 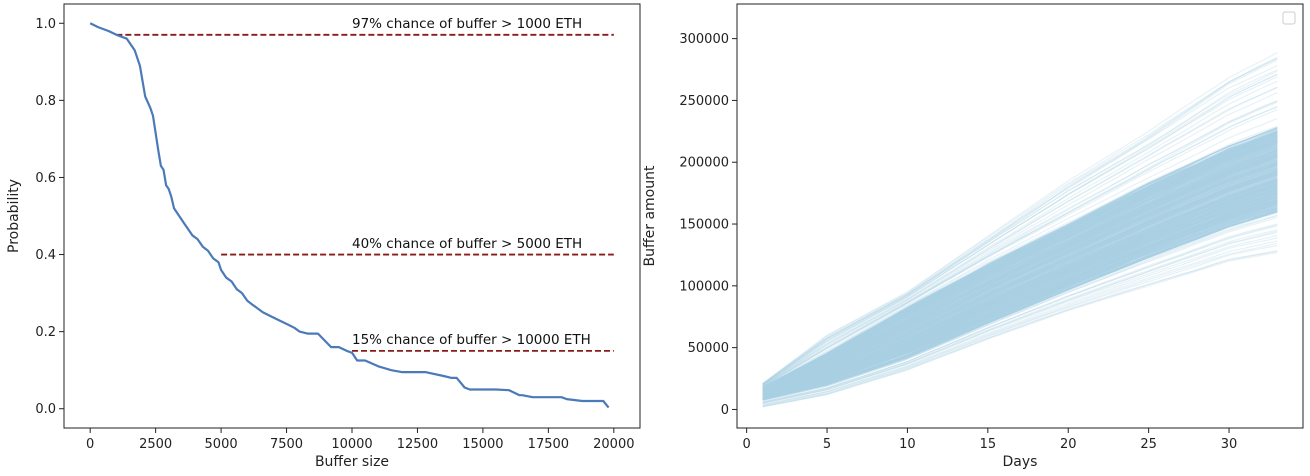 I want to click on left-x-tick-label: 15000, so click(x=482, y=444).